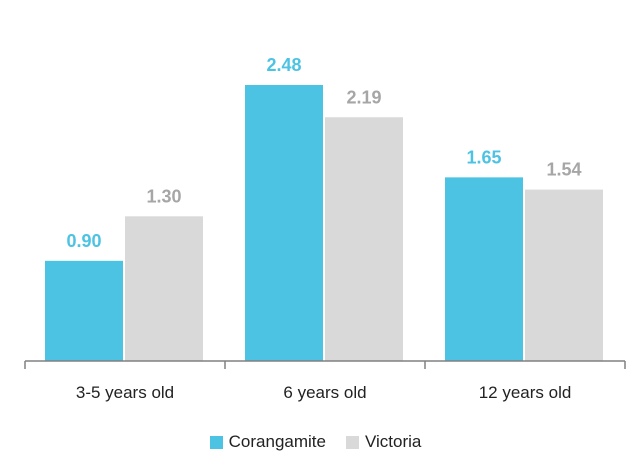 The width and height of the screenshot is (631, 459). I want to click on data-label-victoria-0: 1.30, so click(163, 196).